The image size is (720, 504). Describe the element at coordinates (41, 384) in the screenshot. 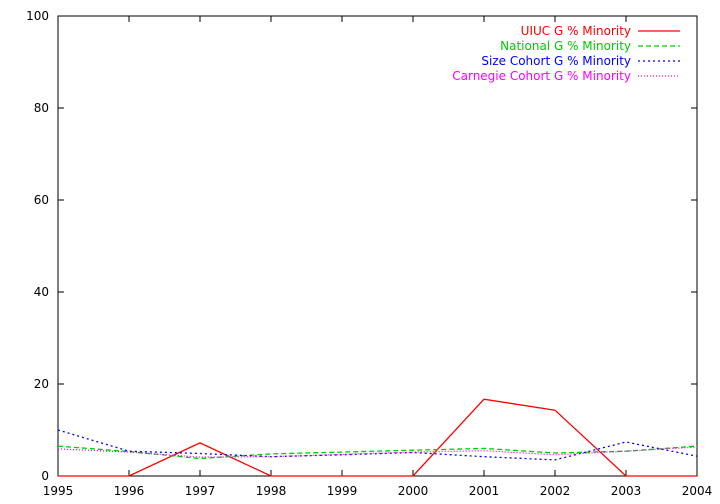

I see `y-tick-label: 20` at that location.